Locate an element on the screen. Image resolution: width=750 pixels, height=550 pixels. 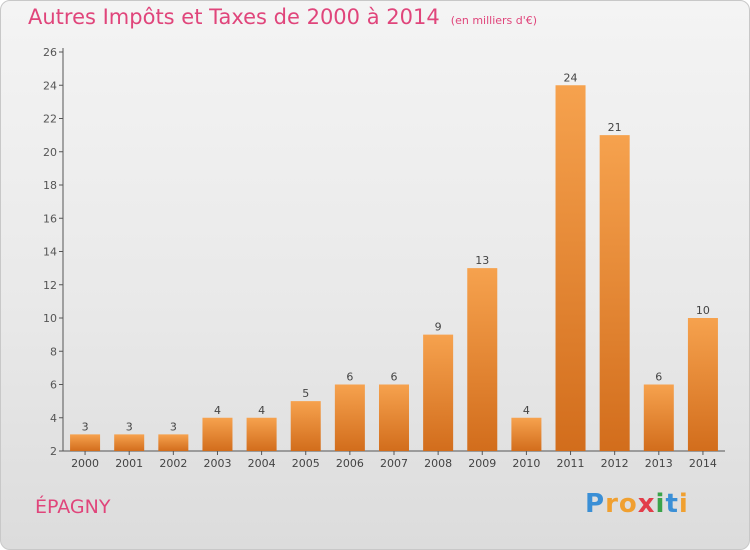
x-tick-label-2003: 2003 is located at coordinates (217, 463).